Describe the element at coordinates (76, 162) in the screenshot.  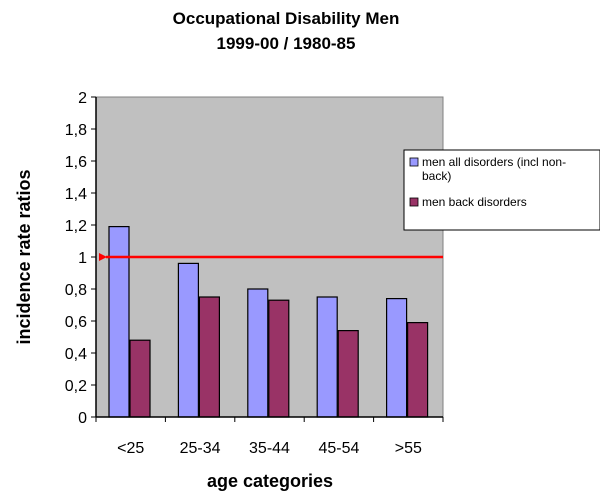
I see `y-tick-label: 1,6` at that location.